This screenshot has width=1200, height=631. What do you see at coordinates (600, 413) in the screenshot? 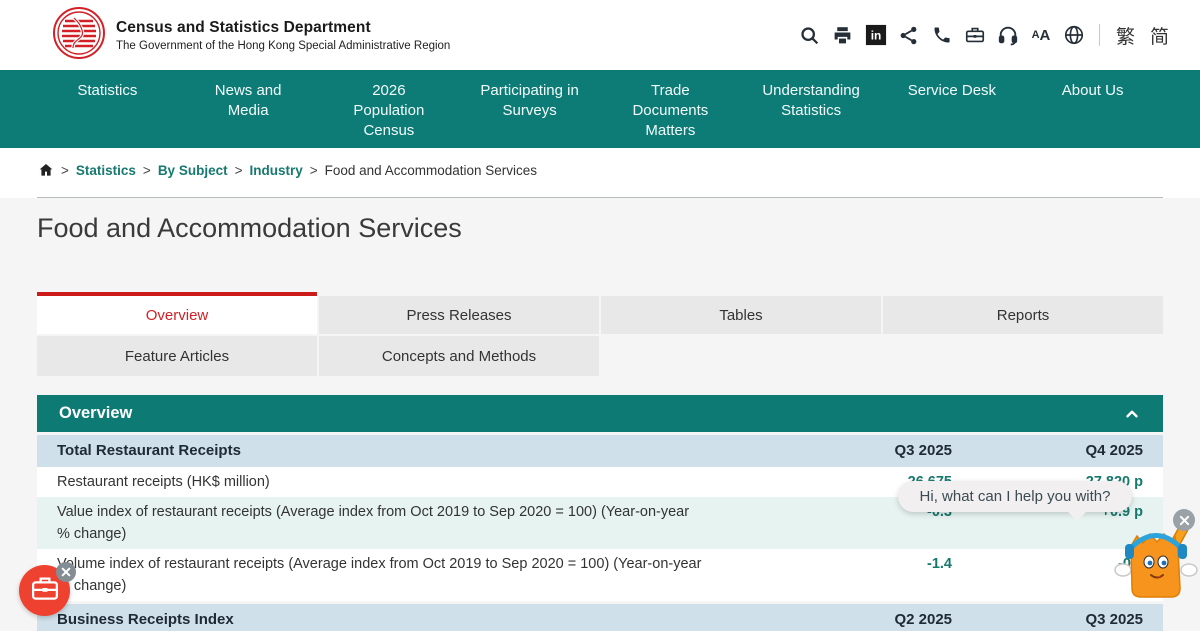
I see `overview-panel-header: Overview` at bounding box center [600, 413].